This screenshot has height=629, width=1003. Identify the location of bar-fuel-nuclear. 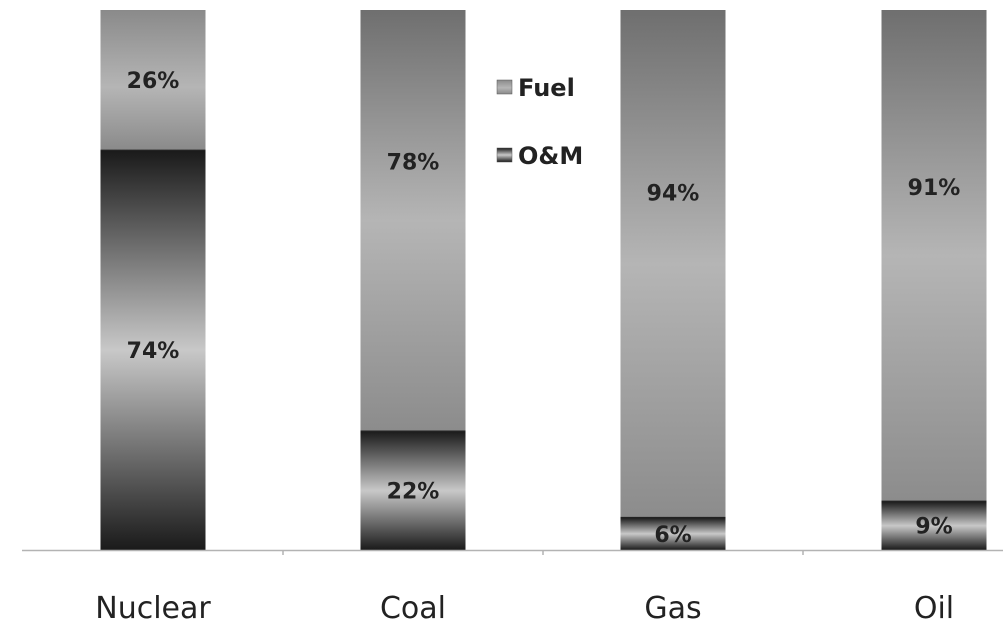
(153, 80).